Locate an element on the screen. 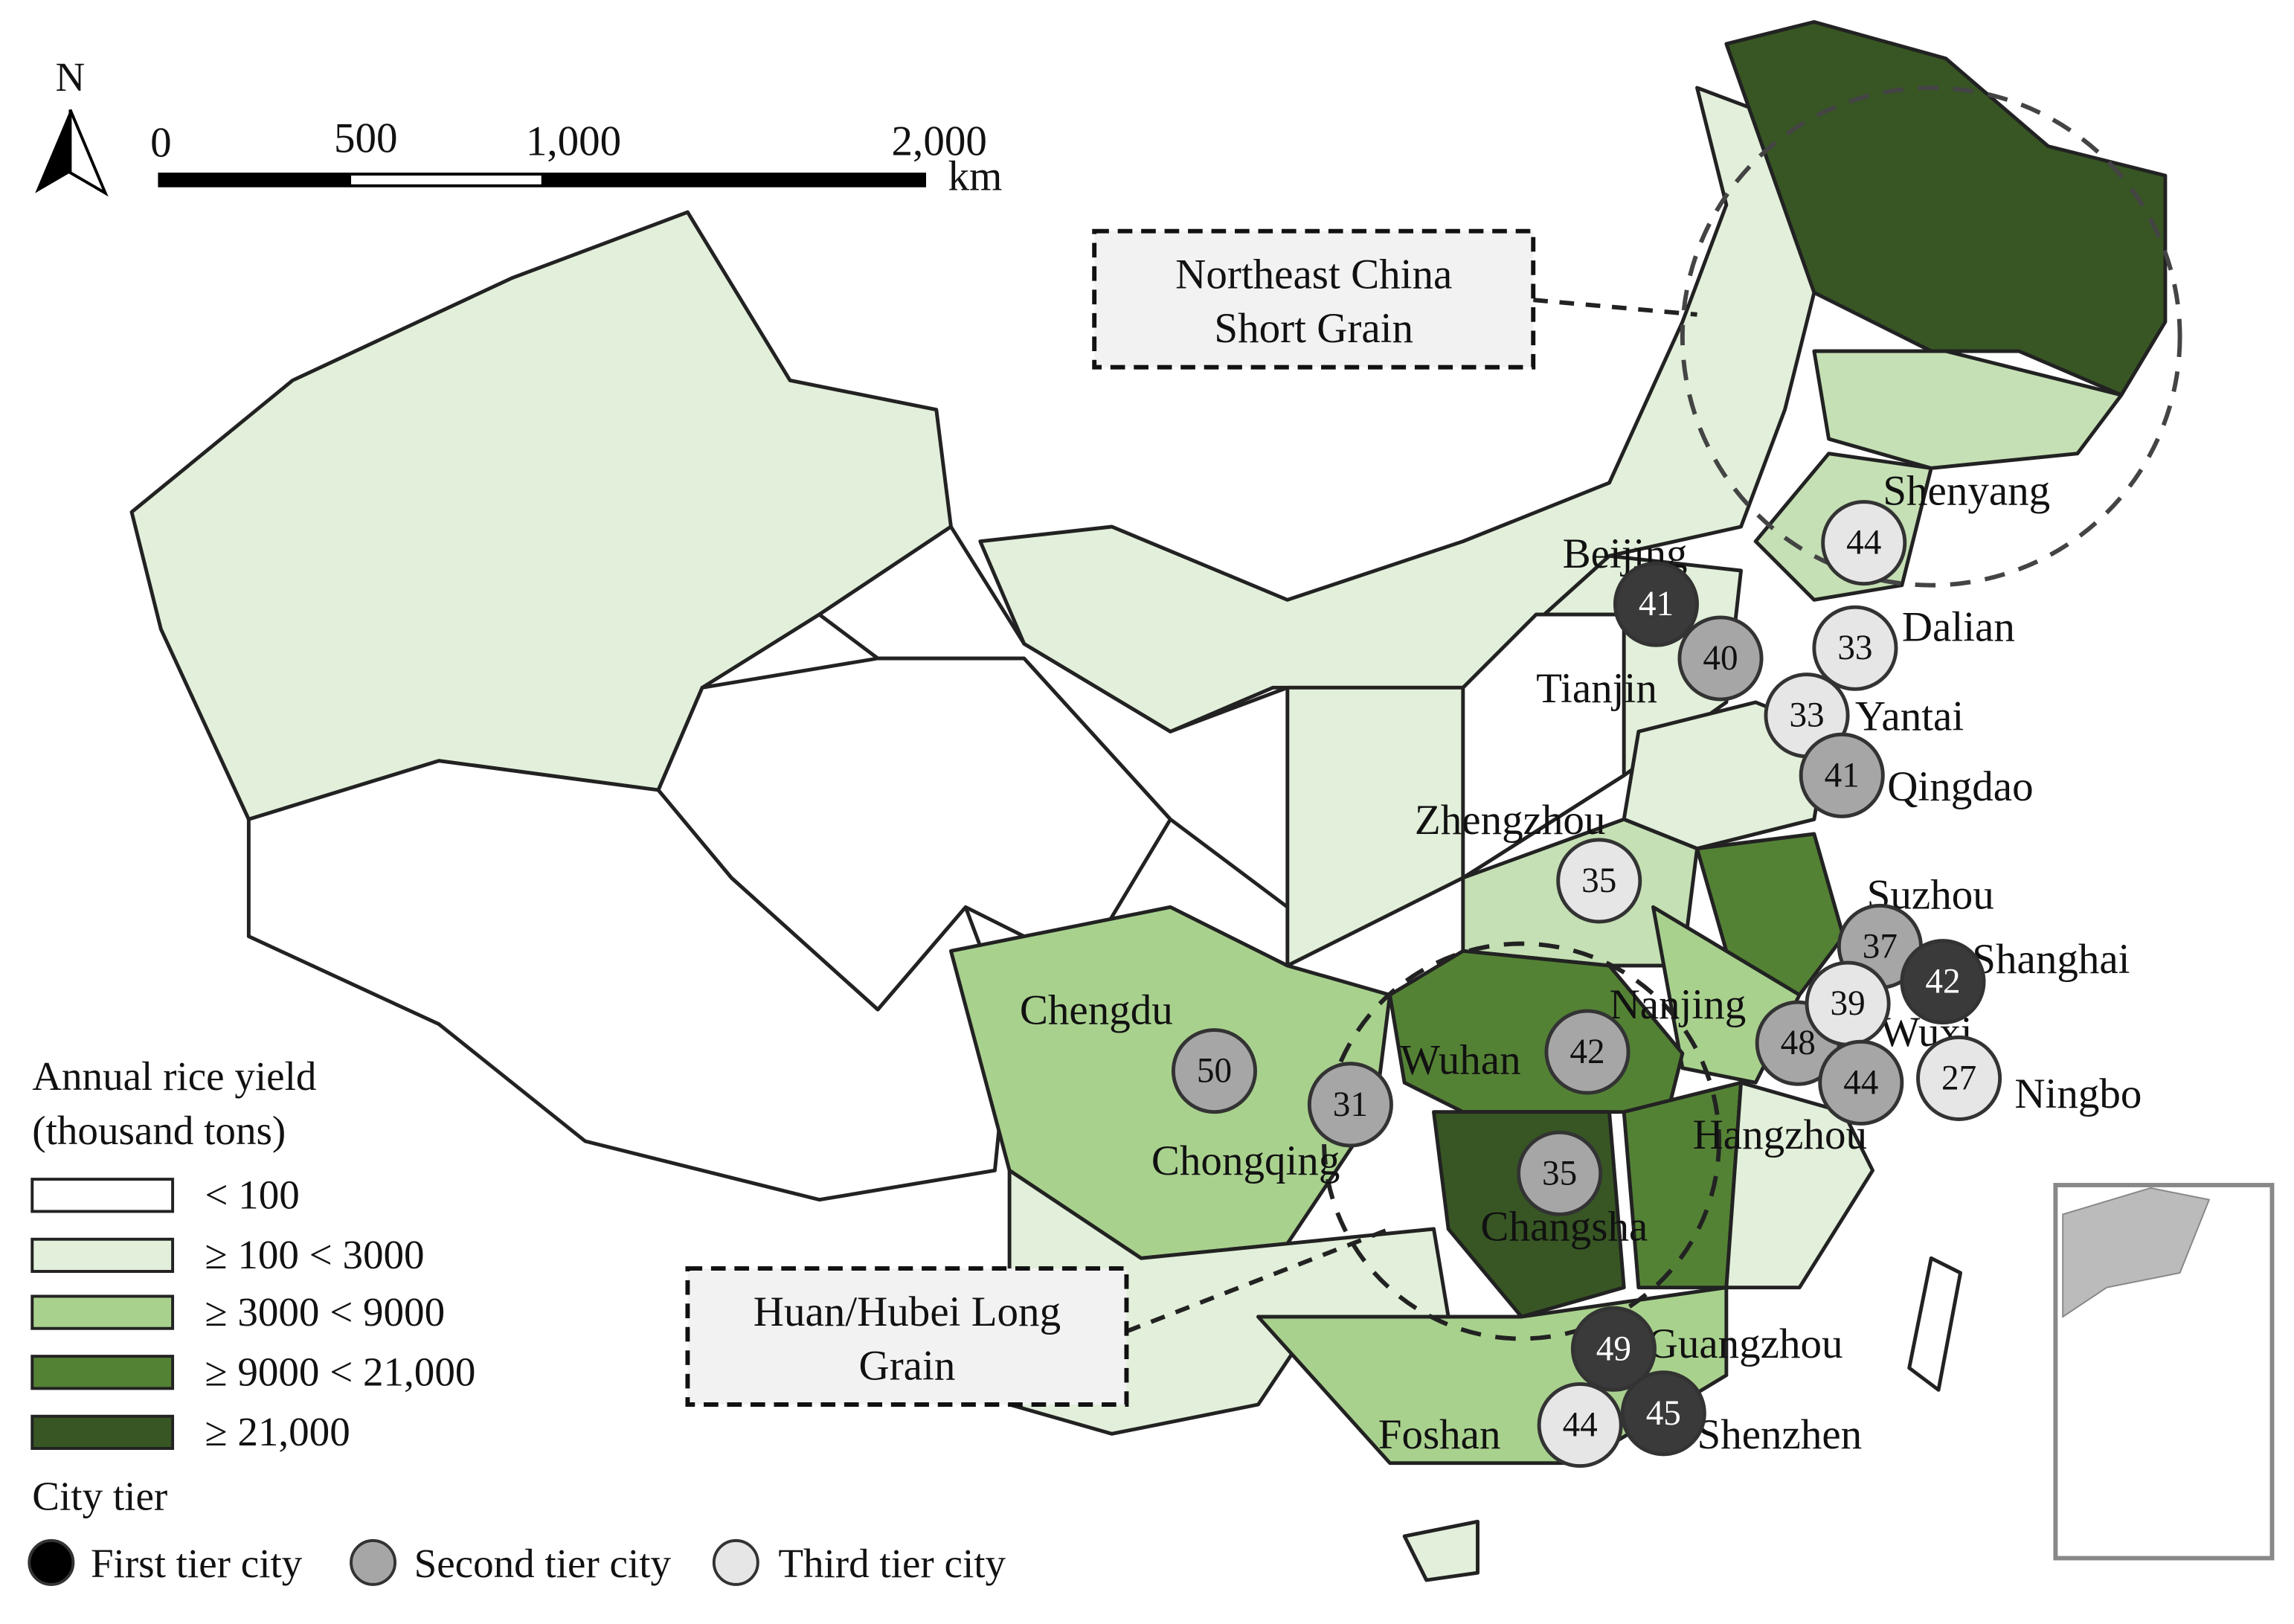 This screenshot has width=2294, height=1624. city-name: Yantai is located at coordinates (1910, 716).